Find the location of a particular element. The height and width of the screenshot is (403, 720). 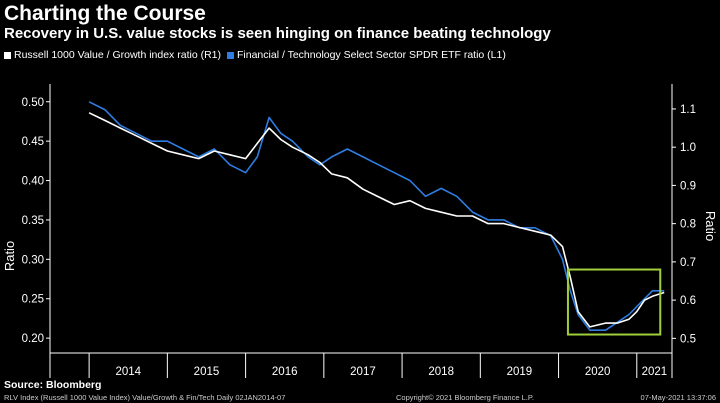

x-axis: 2014 2015 2016 2017 2018 2019 2020 2021 is located at coordinates (378, 365).